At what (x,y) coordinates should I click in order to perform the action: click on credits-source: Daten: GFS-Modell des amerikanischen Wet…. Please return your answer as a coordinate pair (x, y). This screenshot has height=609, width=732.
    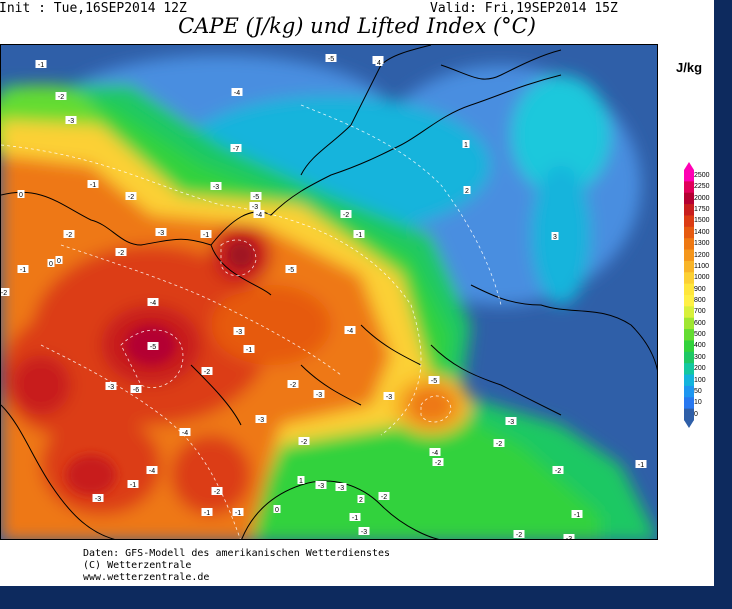
    Looking at the image, I should click on (237, 553).